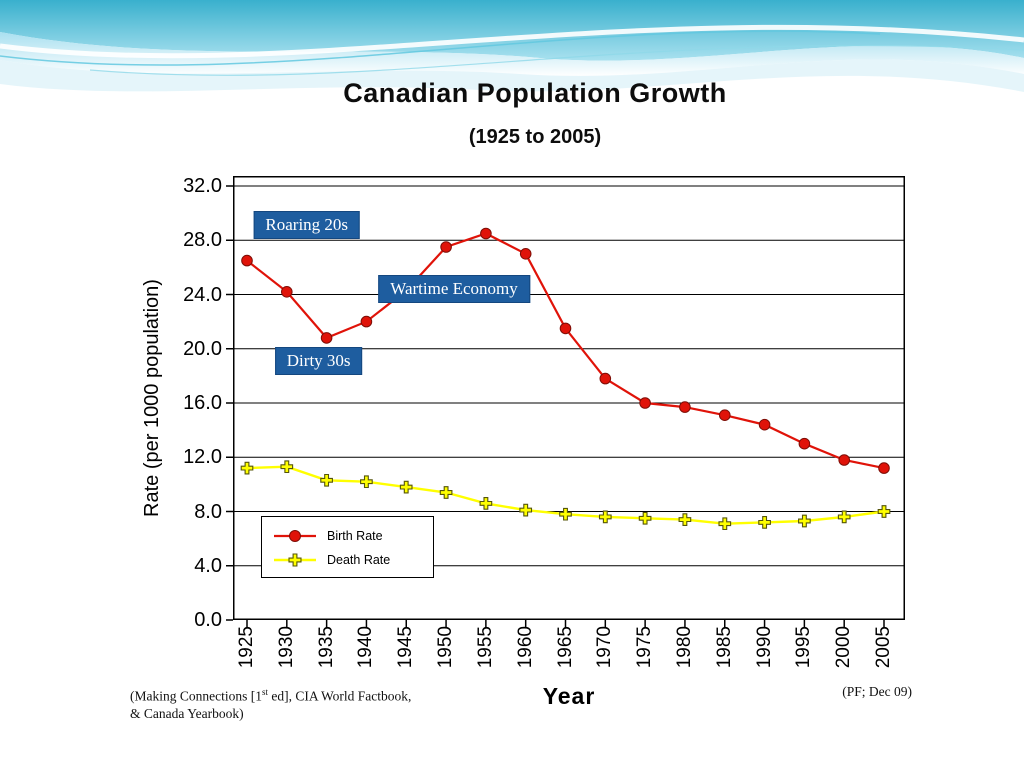 This screenshot has height=768, width=1024. What do you see at coordinates (286, 647) in the screenshot?
I see `x-tick-label: 1930` at bounding box center [286, 647].